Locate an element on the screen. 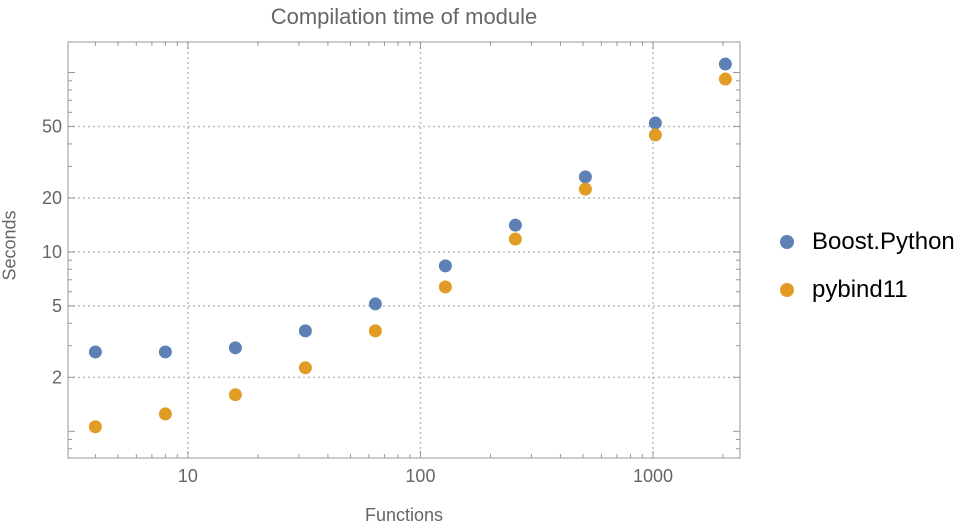 The height and width of the screenshot is (526, 975). y-tick-label: 20 is located at coordinates (52, 198).